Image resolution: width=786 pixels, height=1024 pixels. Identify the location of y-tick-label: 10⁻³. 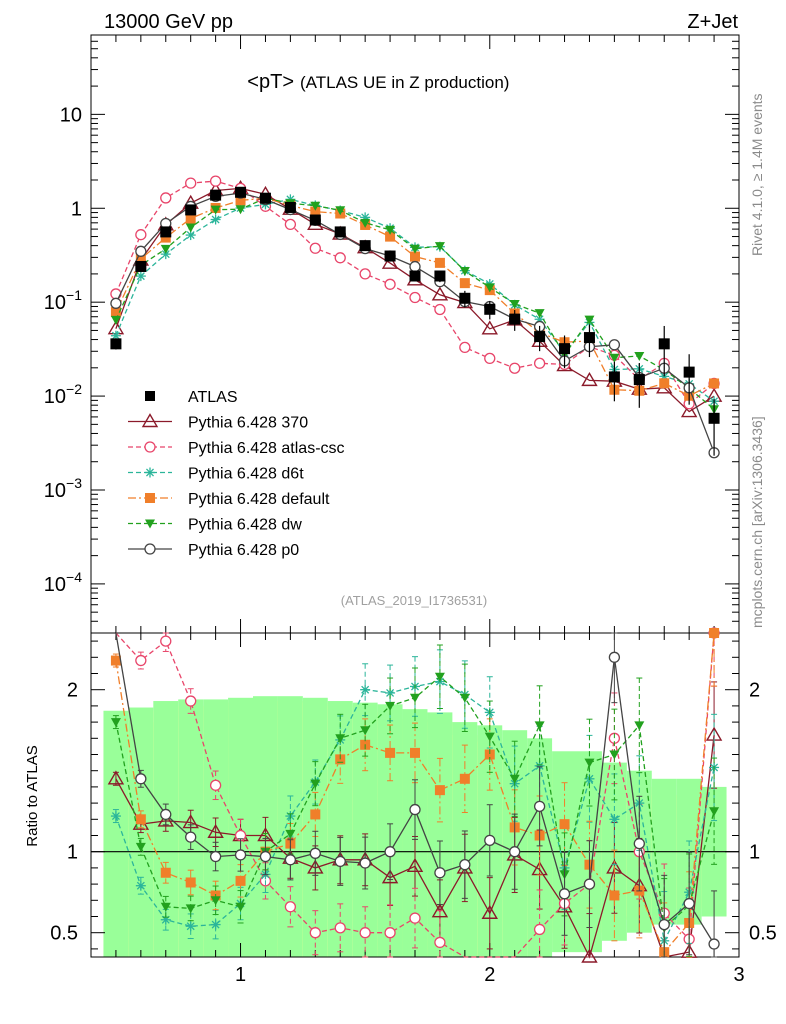
(63, 488).